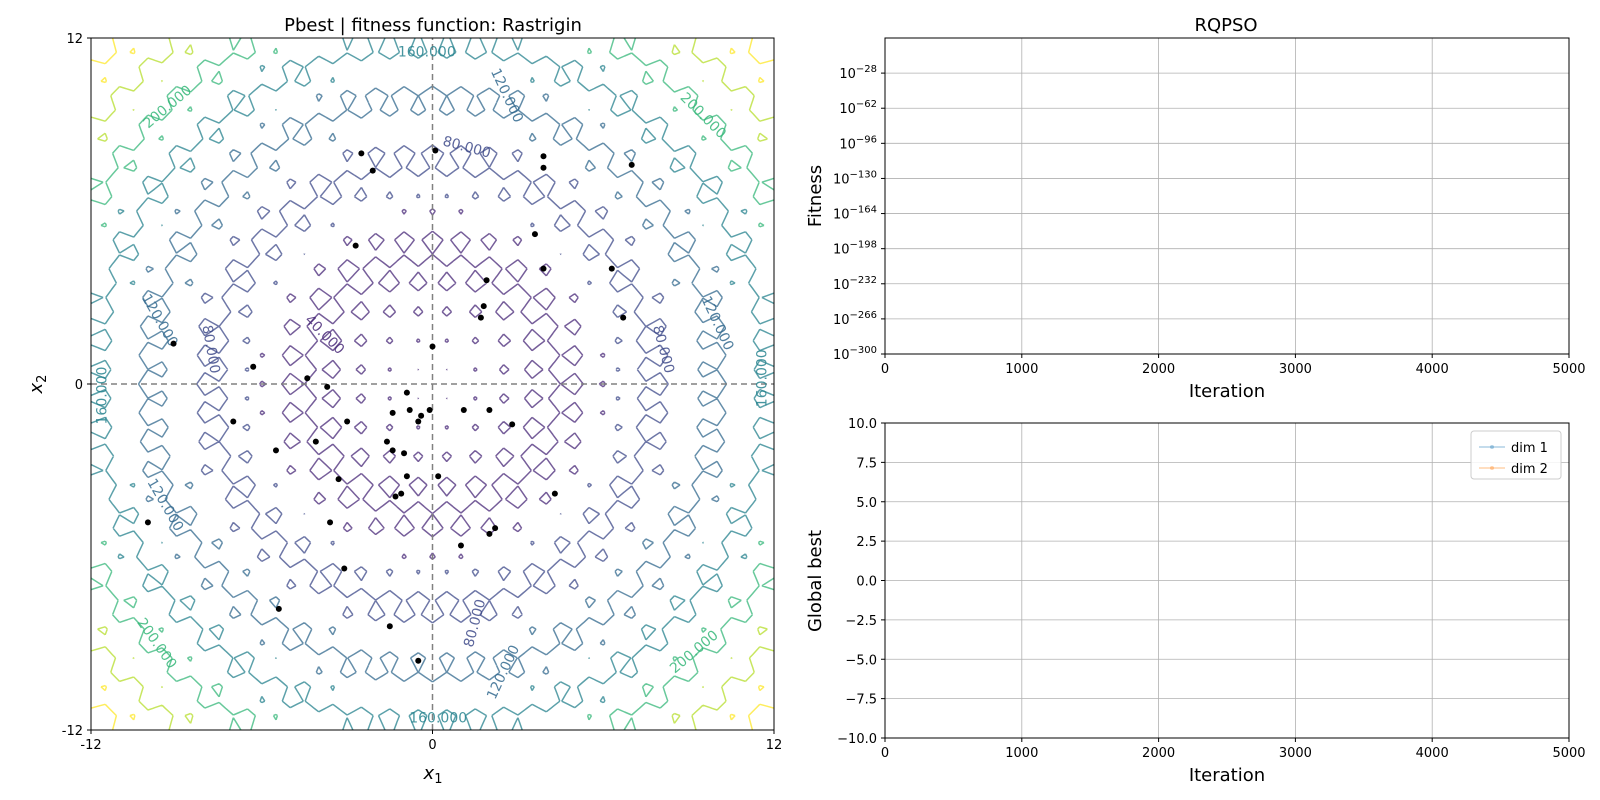 This screenshot has height=800, width=1600. Describe the element at coordinates (855, 214) in the screenshot. I see `y-tick-label: 10−164` at that location.